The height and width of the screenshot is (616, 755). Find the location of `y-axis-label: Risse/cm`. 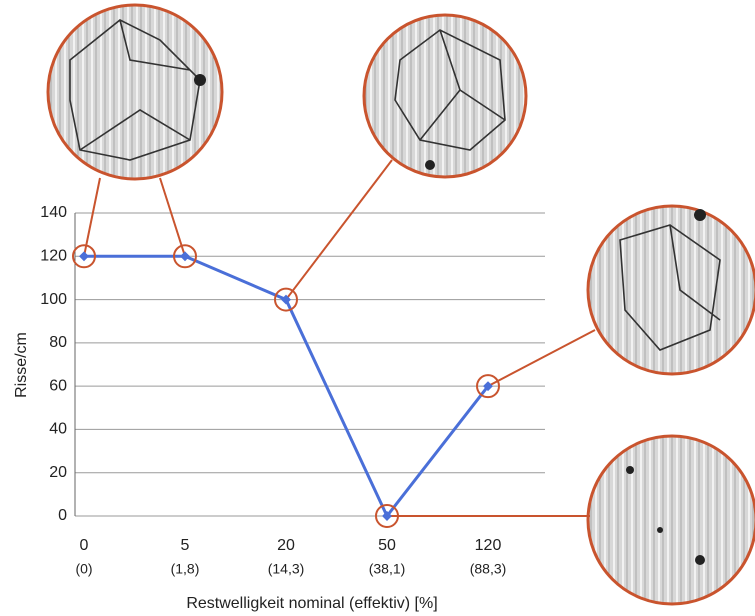

y-axis-label: Risse/cm is located at coordinates (21, 365).